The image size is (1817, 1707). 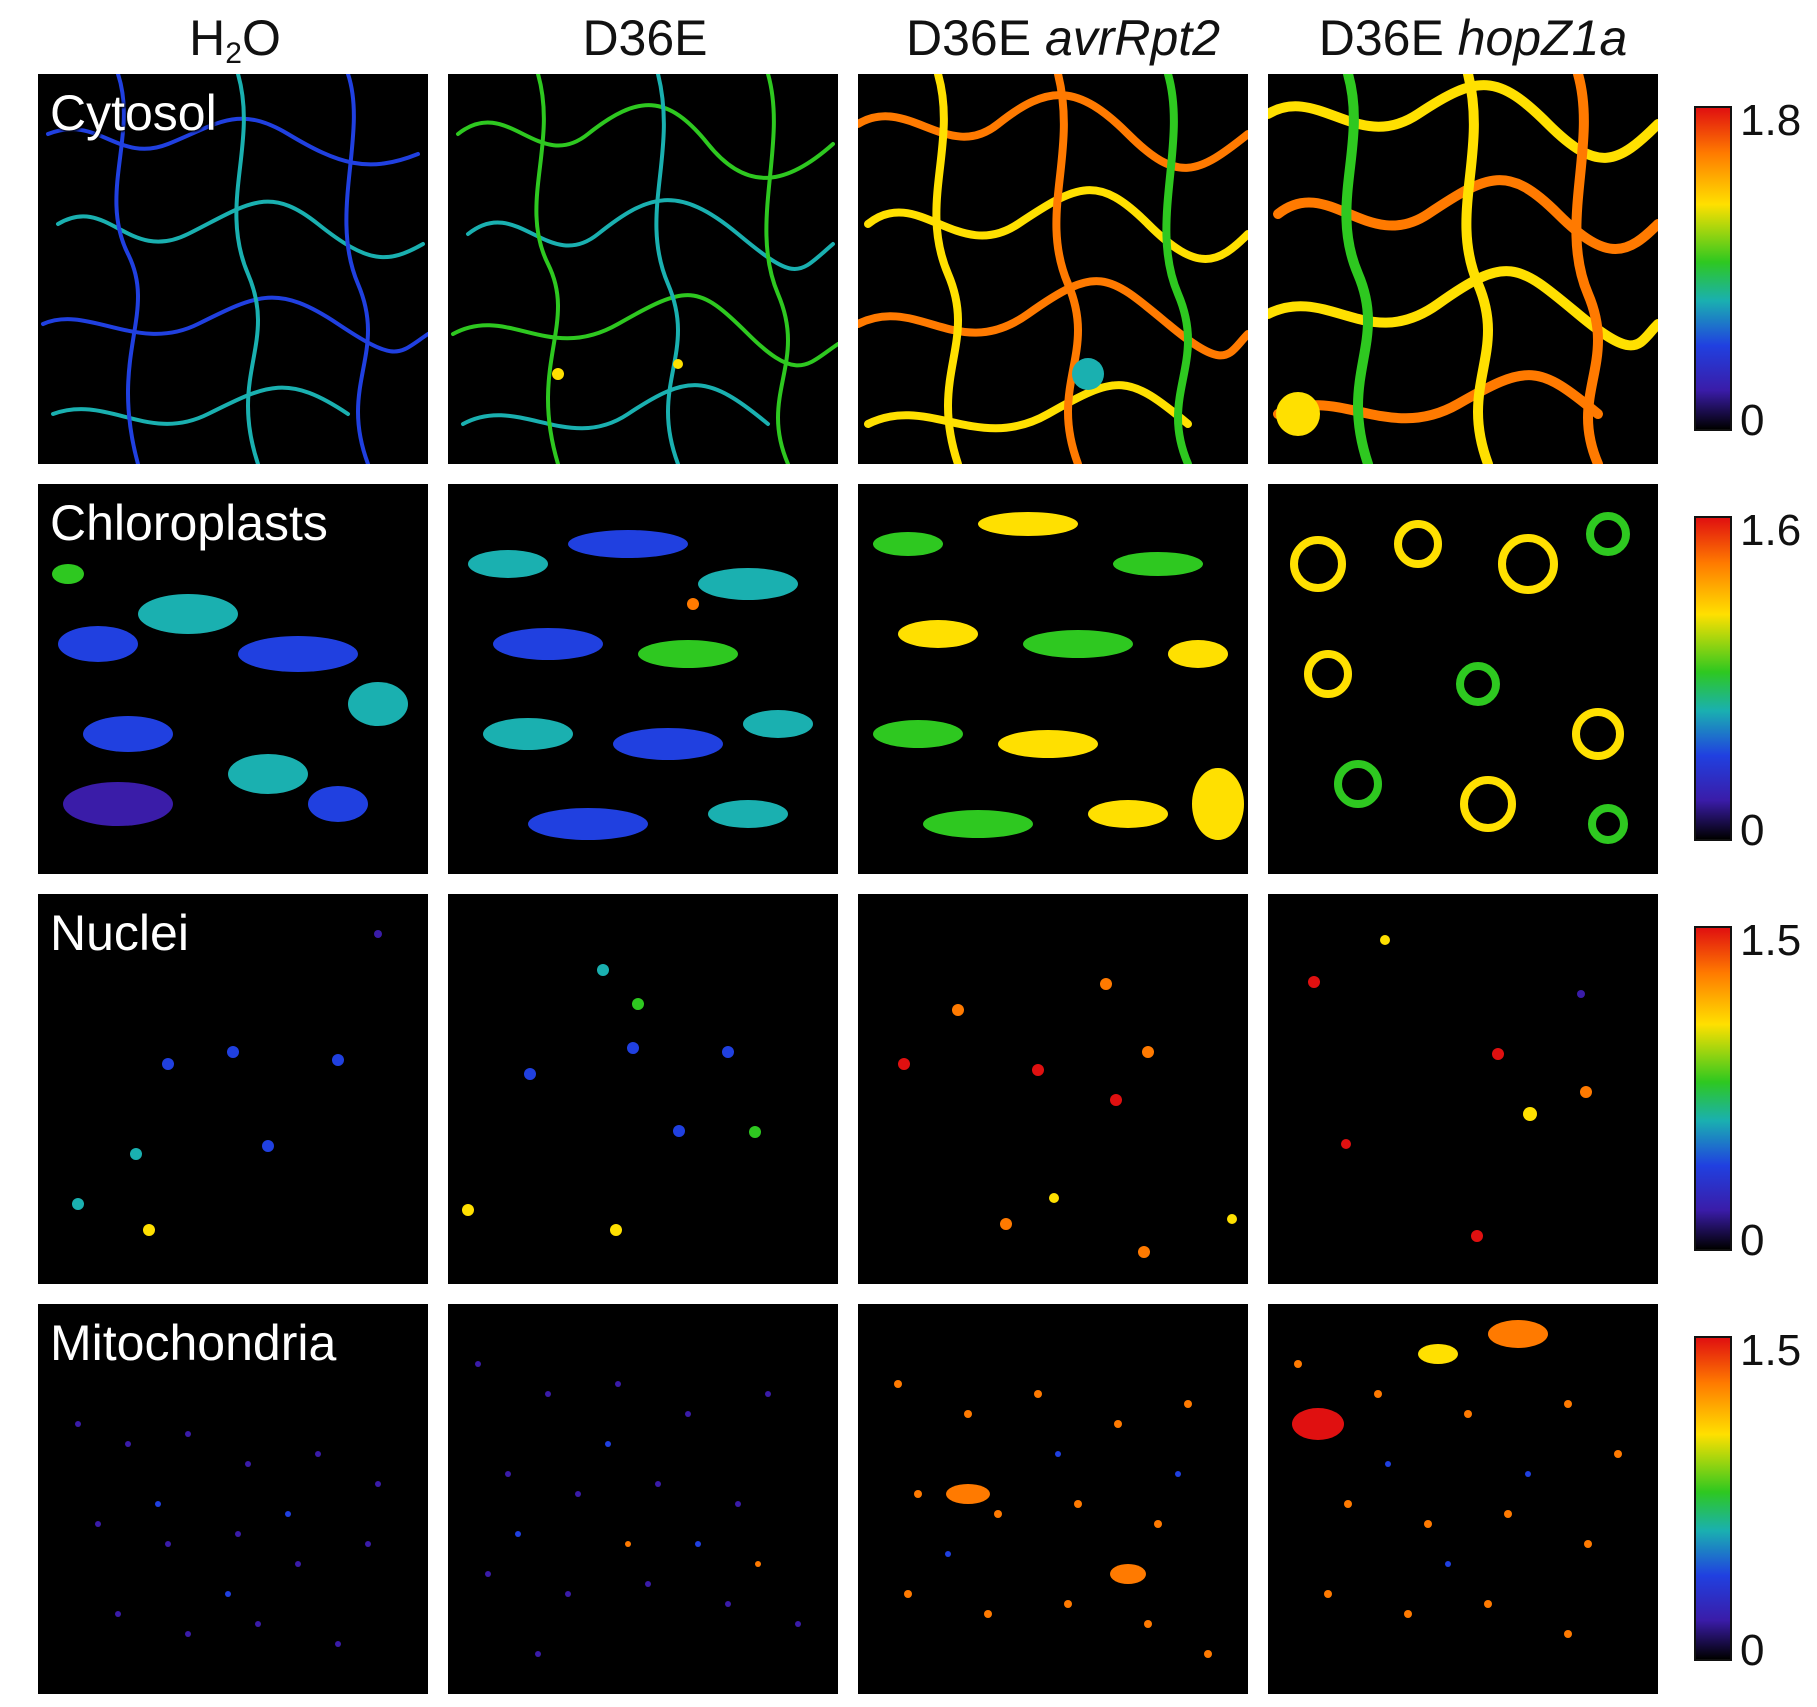 I want to click on panel-cytosol-h2o: Cytosol, so click(x=233, y=269).